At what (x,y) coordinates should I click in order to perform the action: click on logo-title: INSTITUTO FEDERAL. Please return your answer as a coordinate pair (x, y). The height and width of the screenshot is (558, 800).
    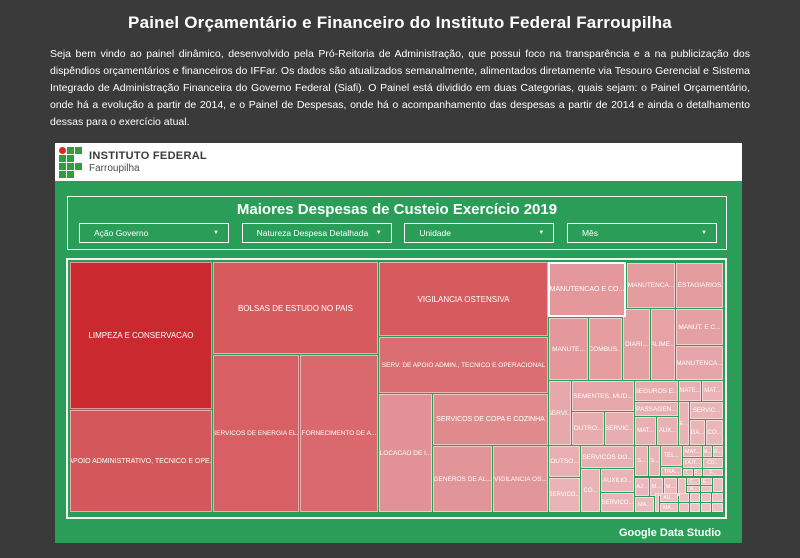
    Looking at the image, I should click on (148, 156).